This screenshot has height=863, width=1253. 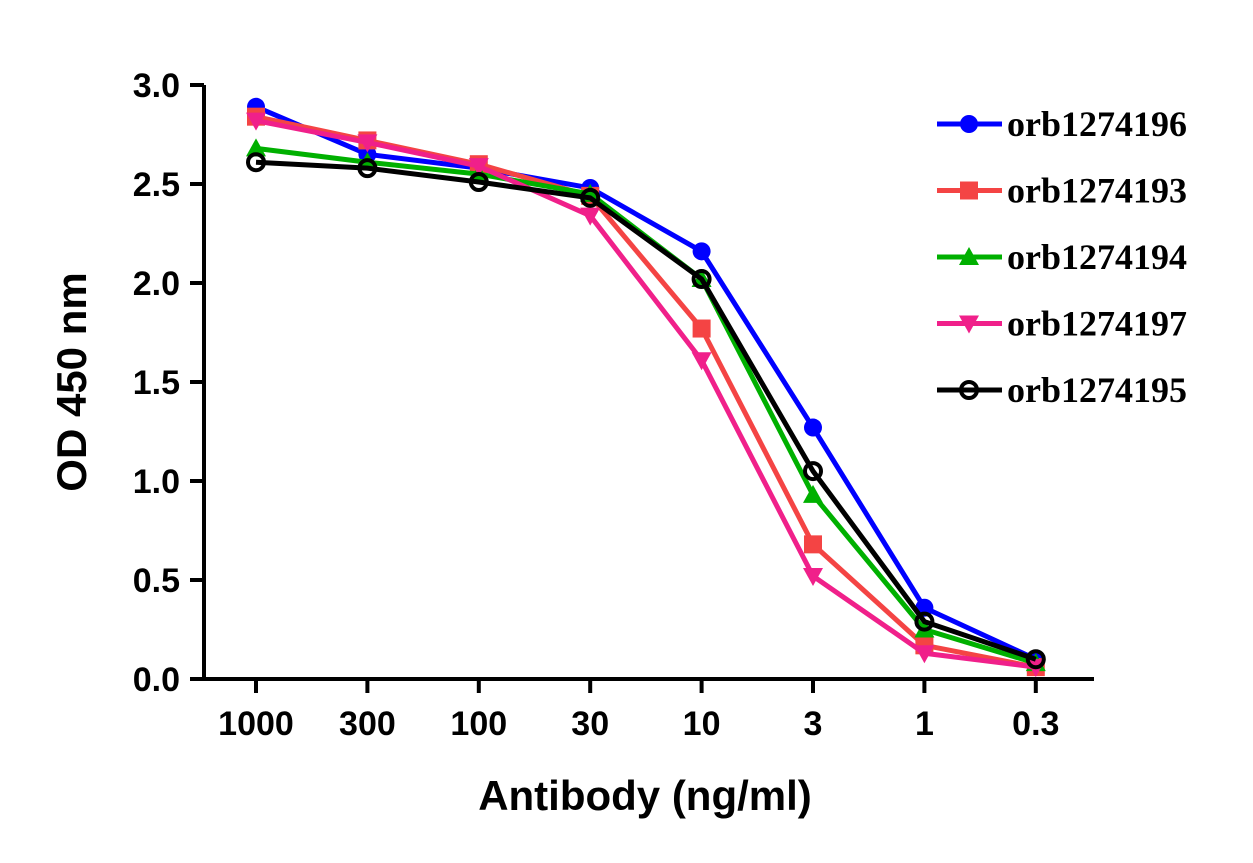 I want to click on legend-item: orb1274196, so click(x=1062, y=124).